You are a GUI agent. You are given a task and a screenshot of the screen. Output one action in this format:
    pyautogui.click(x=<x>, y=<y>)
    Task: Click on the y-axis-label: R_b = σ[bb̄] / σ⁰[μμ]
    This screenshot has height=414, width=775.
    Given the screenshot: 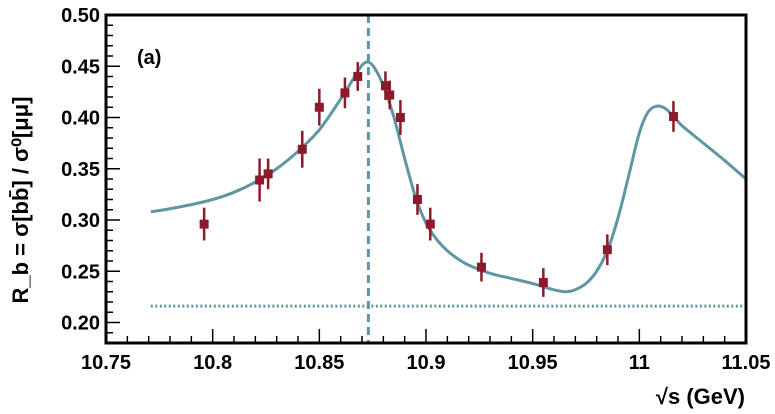 What is the action you would take?
    pyautogui.click(x=20, y=200)
    